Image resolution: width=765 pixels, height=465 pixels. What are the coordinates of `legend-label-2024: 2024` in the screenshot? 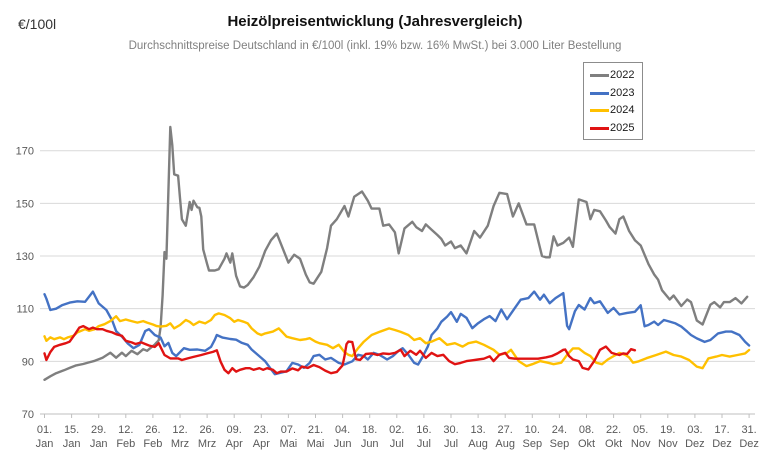 It's located at (622, 110).